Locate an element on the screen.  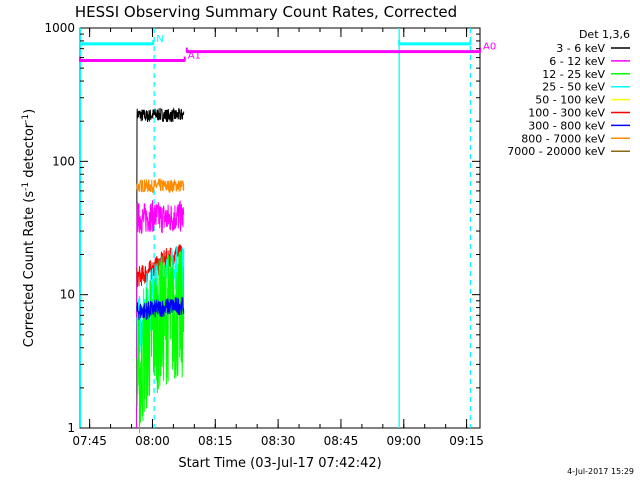
x-tick-label: 08:15 is located at coordinates (215, 441).